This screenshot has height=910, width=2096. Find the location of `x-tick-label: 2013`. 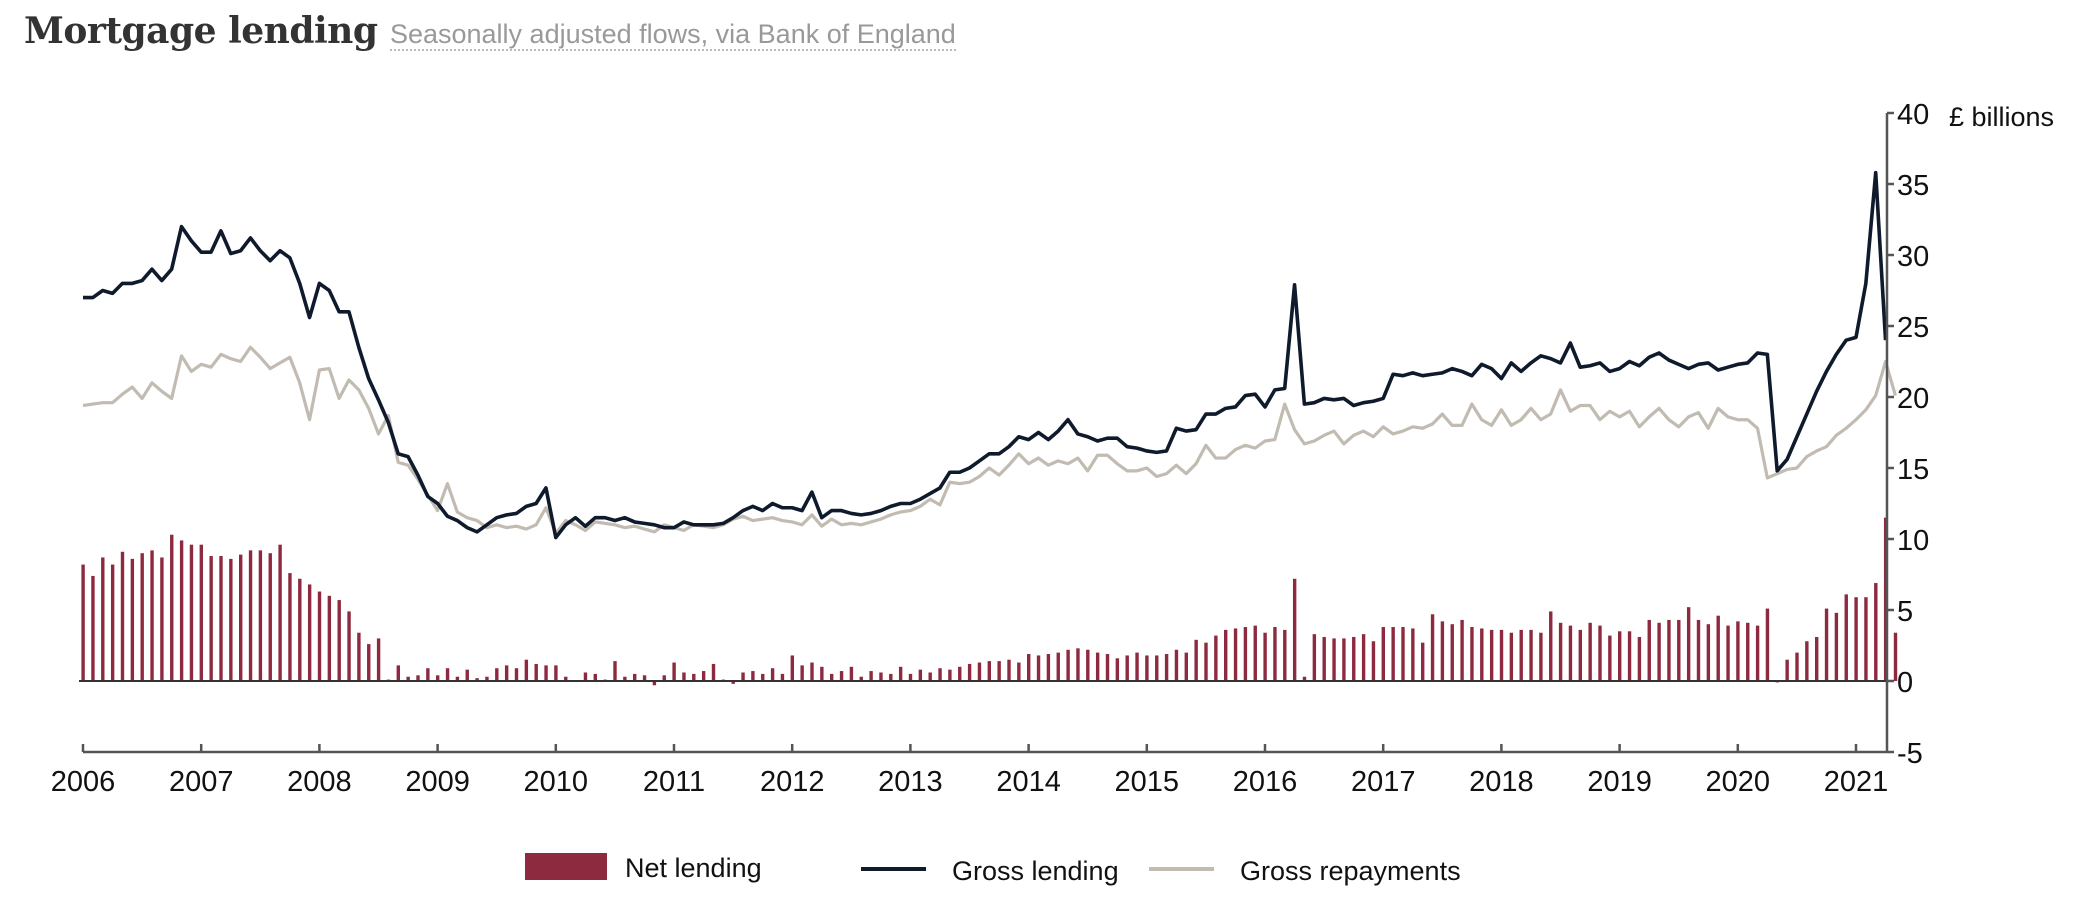

x-tick-label: 2013 is located at coordinates (910, 782).